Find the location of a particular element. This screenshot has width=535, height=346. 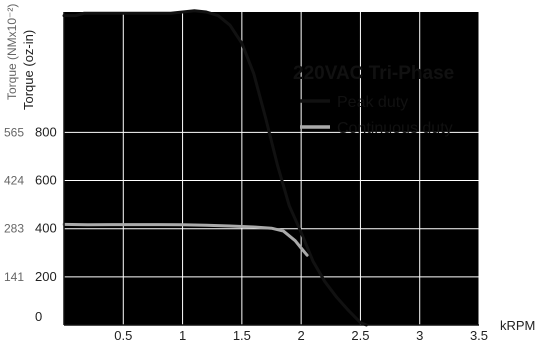

legend-label-peak-duty: Peak duty is located at coordinates (372, 102).